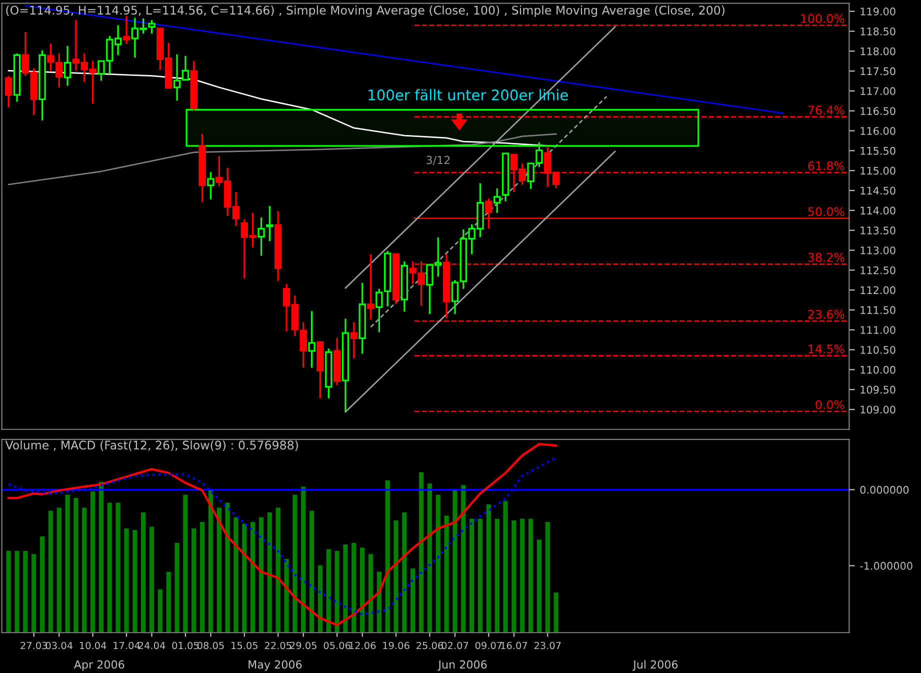 Image resolution: width=921 pixels, height=673 pixels. Describe the element at coordinates (245, 646) in the screenshot. I see `x-tick-label: 15.05` at that location.